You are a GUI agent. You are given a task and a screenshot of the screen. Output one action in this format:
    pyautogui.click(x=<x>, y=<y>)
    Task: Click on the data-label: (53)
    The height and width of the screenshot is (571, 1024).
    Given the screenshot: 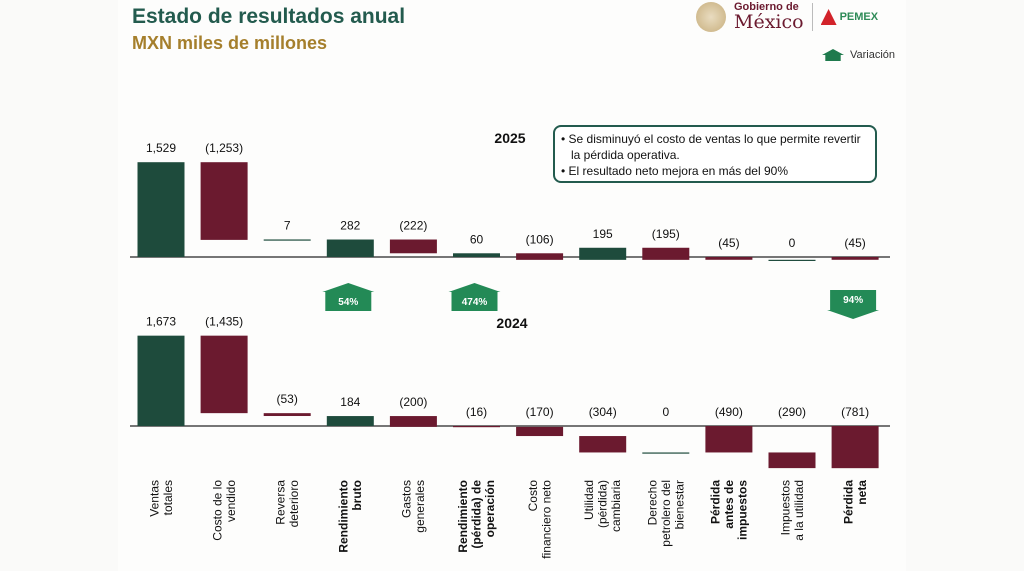 What is the action you would take?
    pyautogui.click(x=287, y=399)
    